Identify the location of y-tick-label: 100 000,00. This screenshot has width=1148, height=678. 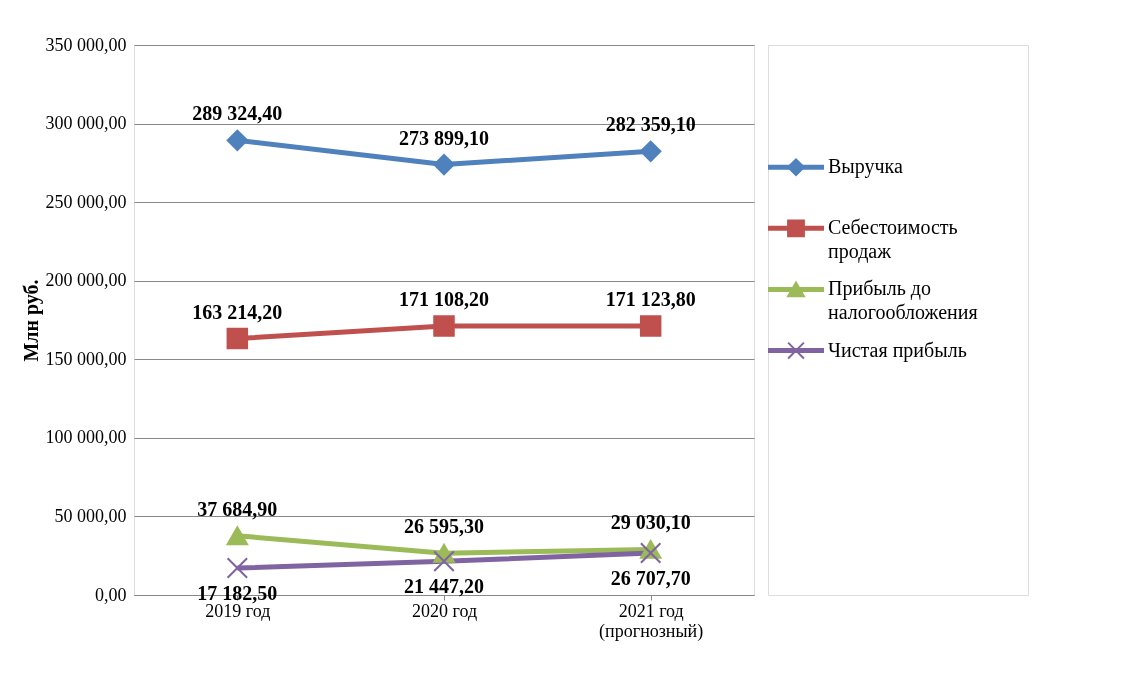
(86, 437).